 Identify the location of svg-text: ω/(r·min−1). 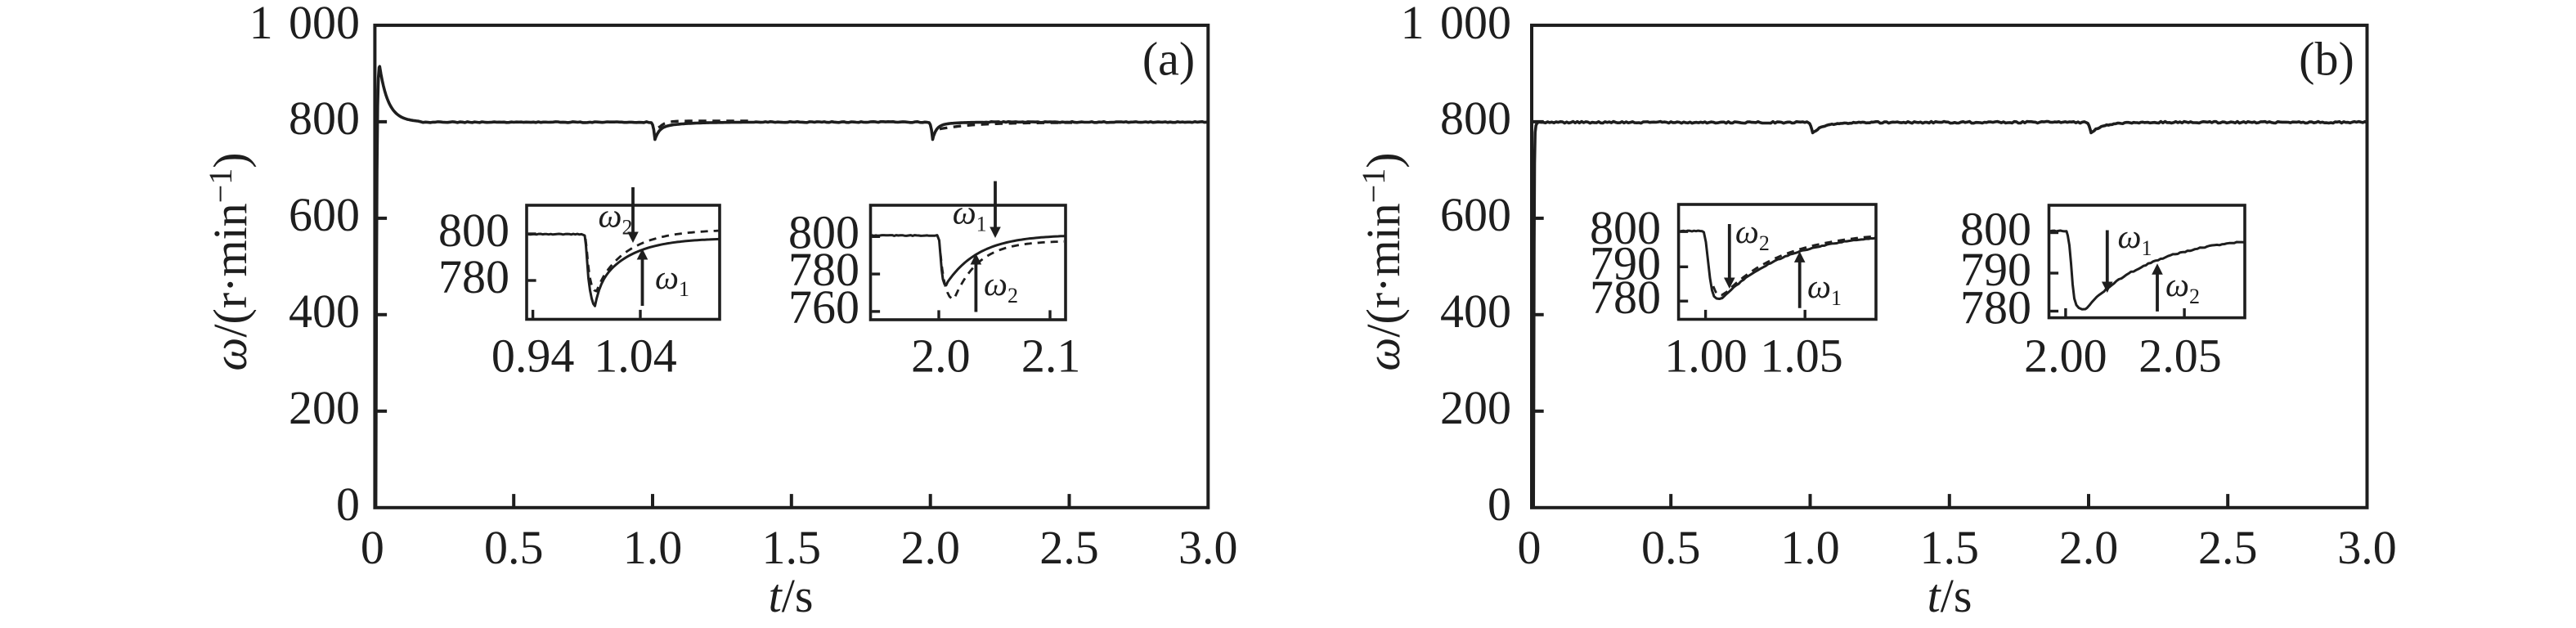
(230, 261).